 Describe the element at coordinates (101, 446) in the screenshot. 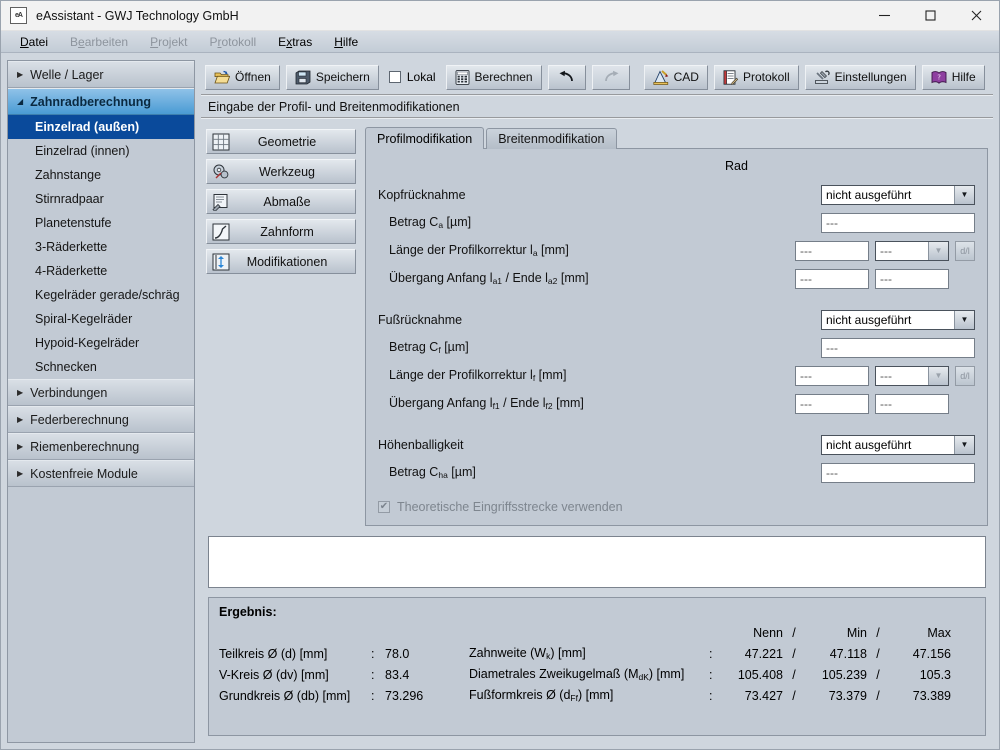

I see `sidebar-group-riemenberechnung: ▶ Riemenberechnung` at that location.